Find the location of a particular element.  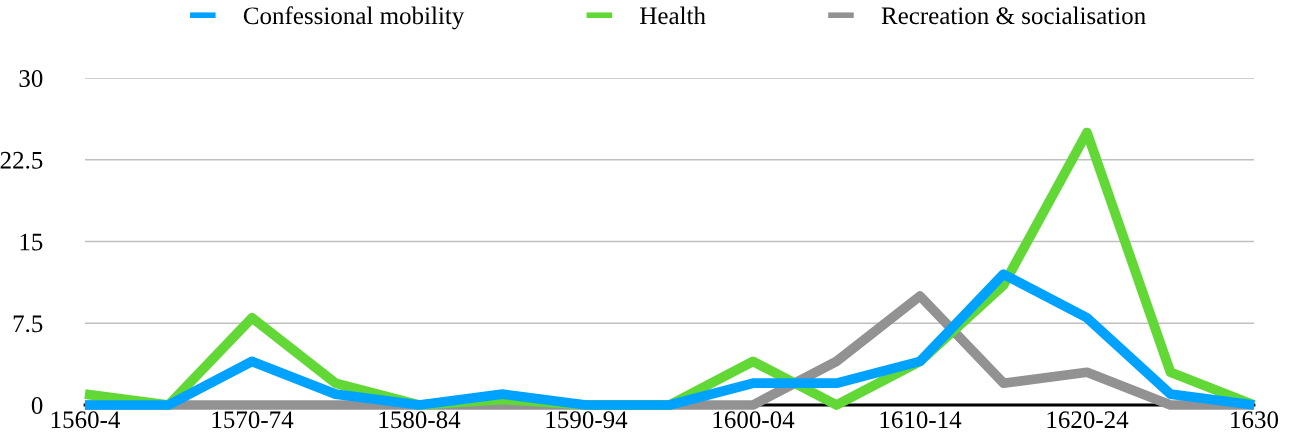

y-tick-label: 7.5 is located at coordinates (28, 324).